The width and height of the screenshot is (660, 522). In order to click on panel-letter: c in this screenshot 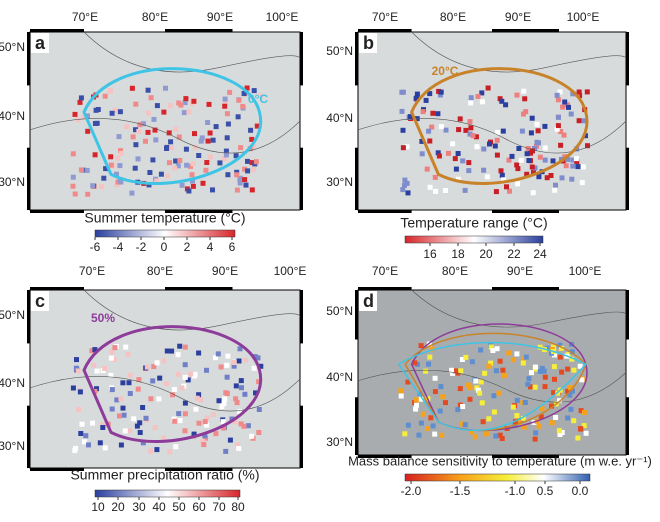, I will do `click(40, 301)`.